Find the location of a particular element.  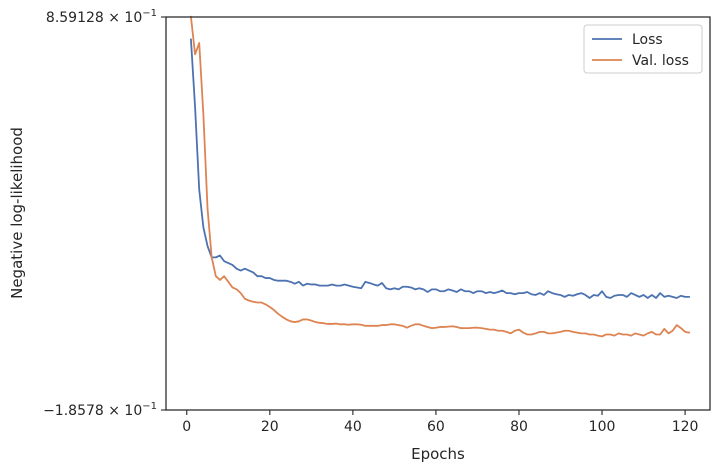

legend-box is located at coordinates (643, 49).